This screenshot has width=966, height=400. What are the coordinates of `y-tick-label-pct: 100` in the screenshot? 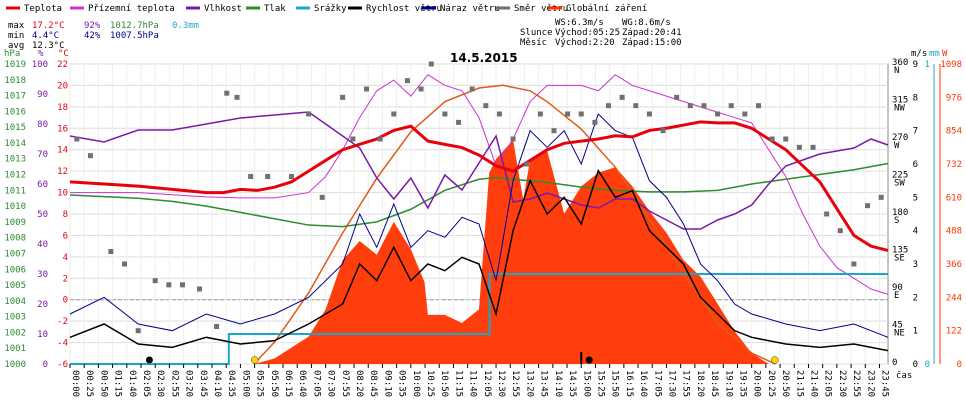 It's located at (40, 65).